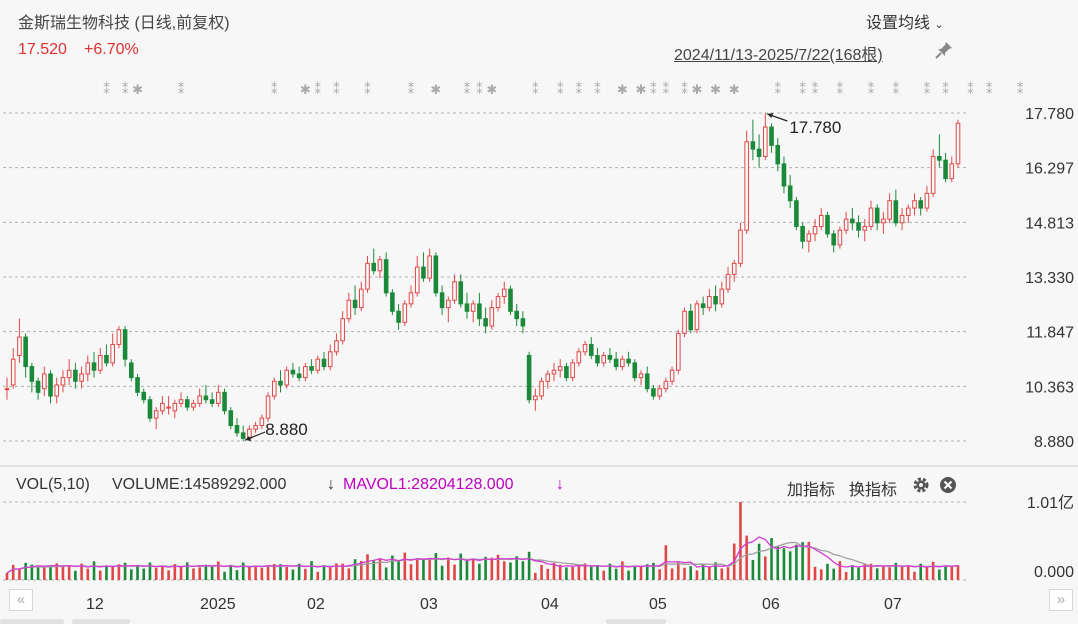  Describe the element at coordinates (811, 490) in the screenshot. I see `add-indicator-button: 加指标` at that location.